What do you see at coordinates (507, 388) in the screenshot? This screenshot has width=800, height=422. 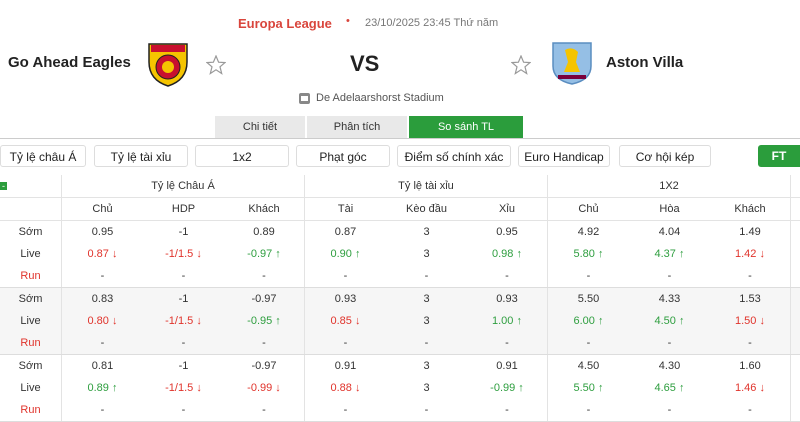 I see `odds-cell: -0.99` at bounding box center [507, 388].